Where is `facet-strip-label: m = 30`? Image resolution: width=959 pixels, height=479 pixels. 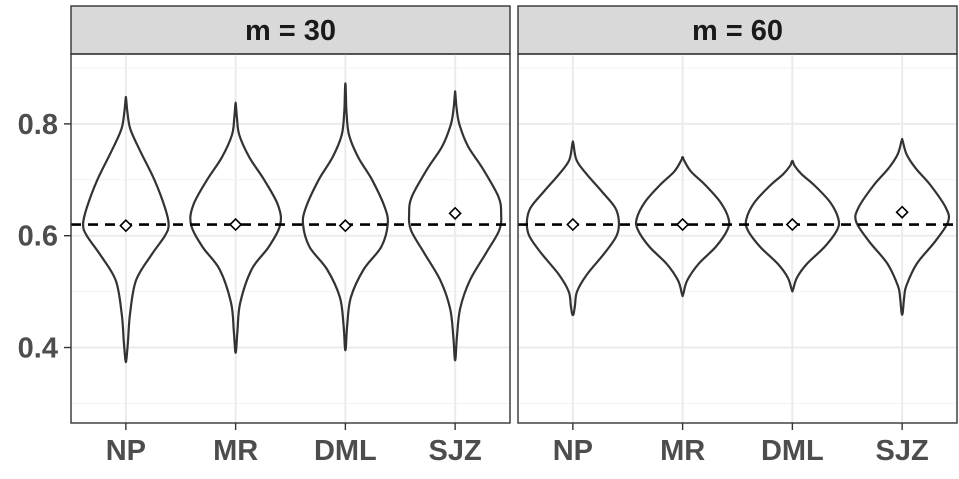
facet-strip-label: m = 30 is located at coordinates (290, 31).